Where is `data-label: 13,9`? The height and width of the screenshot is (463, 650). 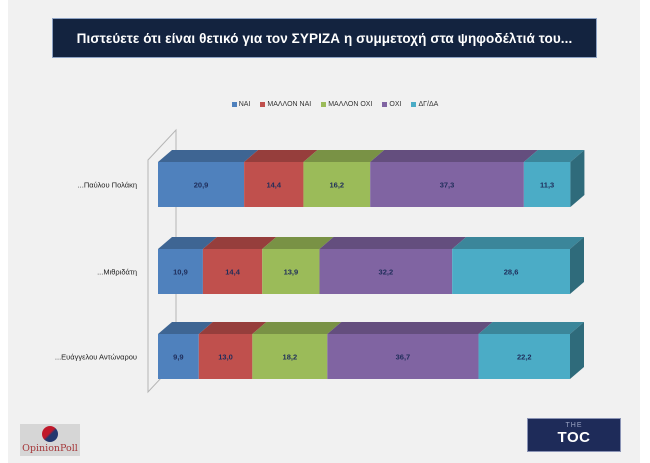
data-label: 13,9 is located at coordinates (291, 272).